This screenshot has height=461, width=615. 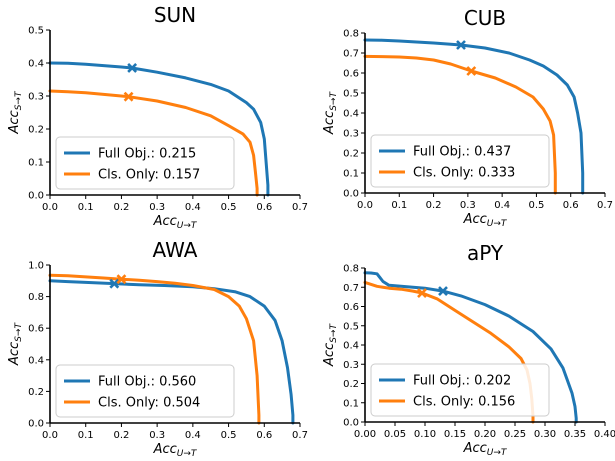 I want to click on x-tick-label: 0.15, so click(x=455, y=434).